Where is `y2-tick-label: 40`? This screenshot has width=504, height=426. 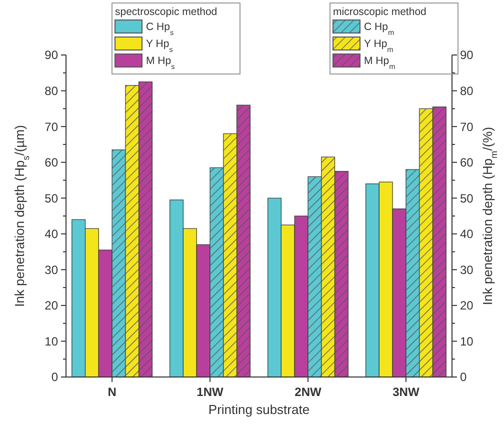 y2-tick-label: 40 is located at coordinates (467, 234).